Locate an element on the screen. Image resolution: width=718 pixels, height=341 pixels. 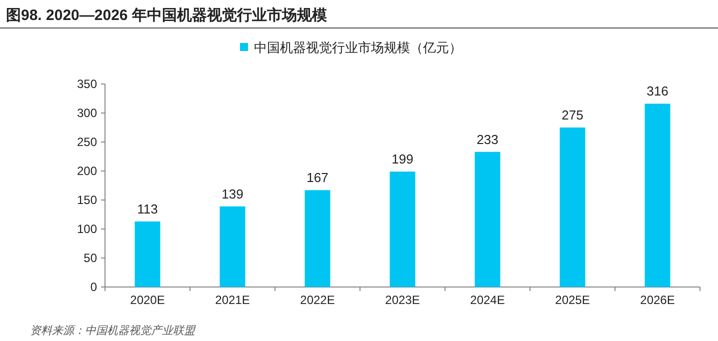
chart-title: 图98. 2020—2026 年中国机器视觉行业市场规模 is located at coordinates (167, 15).